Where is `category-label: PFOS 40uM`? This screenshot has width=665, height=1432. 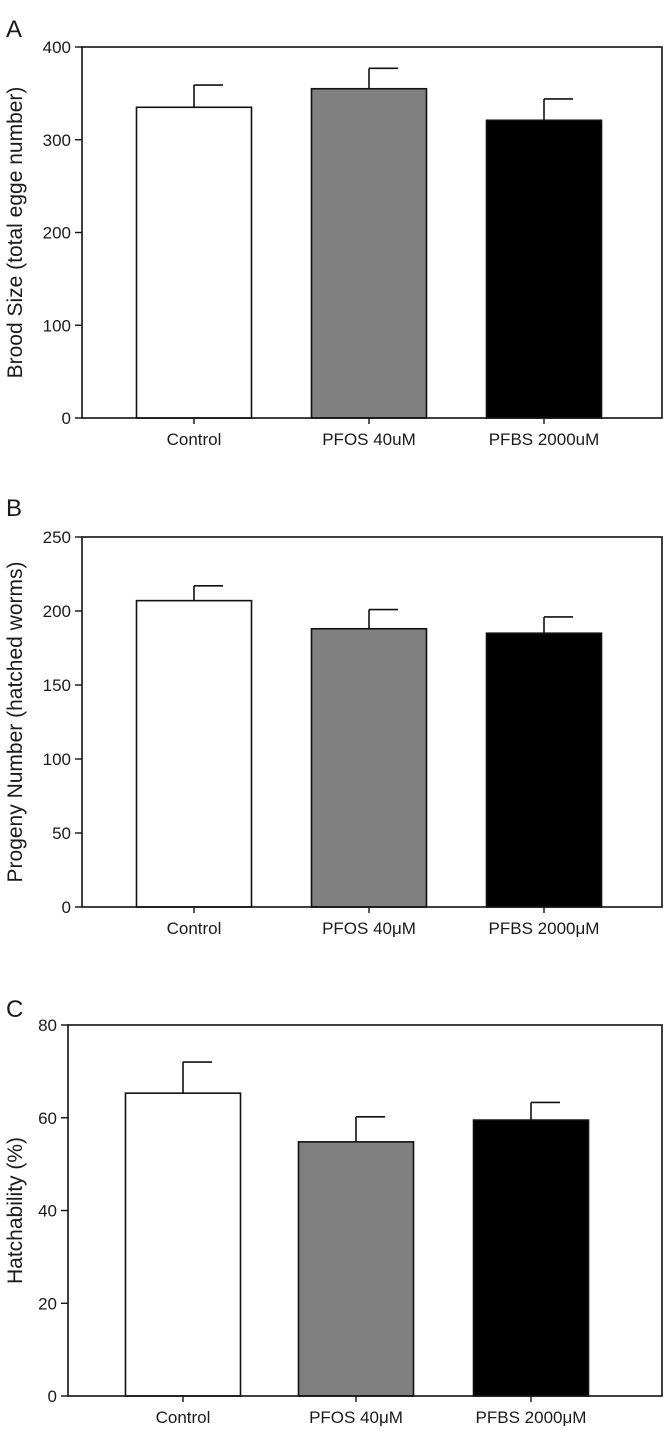 category-label: PFOS 40uM is located at coordinates (369, 439).